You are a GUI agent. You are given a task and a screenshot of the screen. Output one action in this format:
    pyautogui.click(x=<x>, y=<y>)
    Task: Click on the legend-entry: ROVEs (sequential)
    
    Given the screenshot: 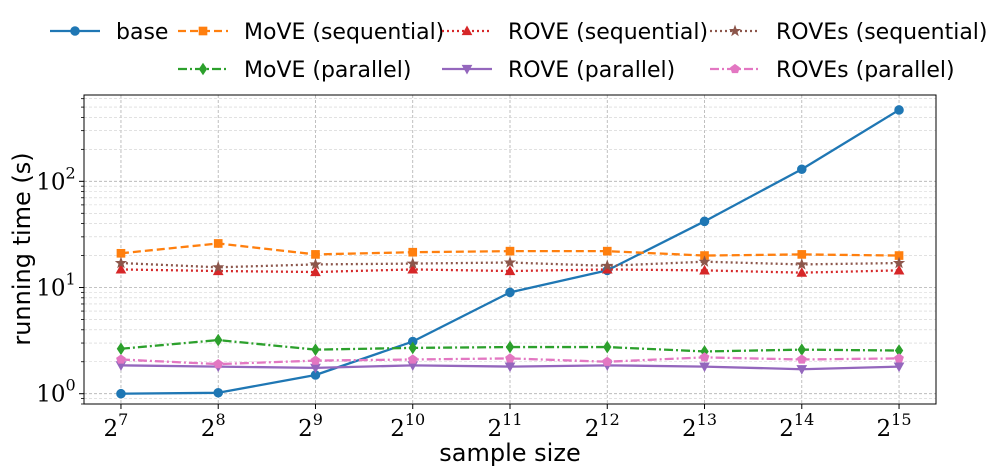 What is the action you would take?
    pyautogui.click(x=849, y=32)
    